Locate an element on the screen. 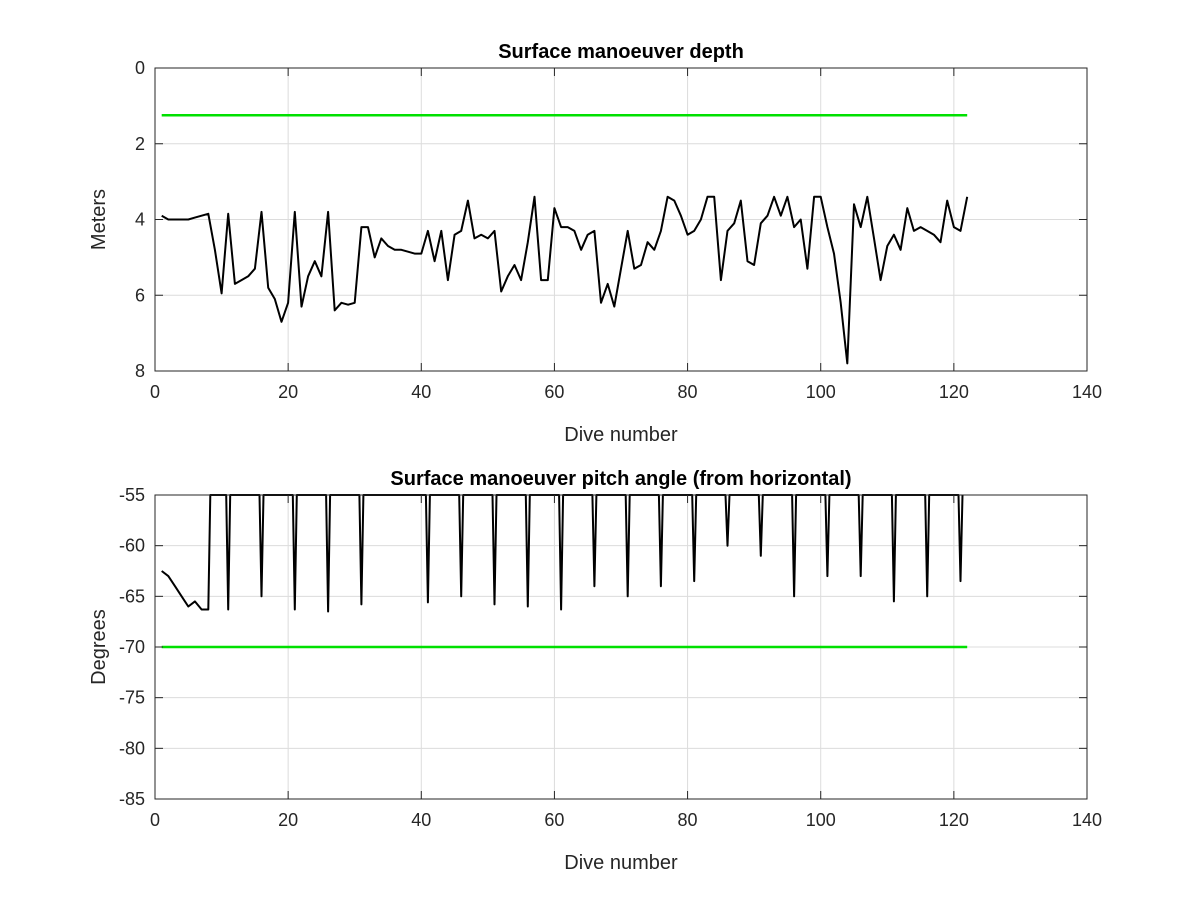  depth-y-tick-label: 0 is located at coordinates (140, 68).